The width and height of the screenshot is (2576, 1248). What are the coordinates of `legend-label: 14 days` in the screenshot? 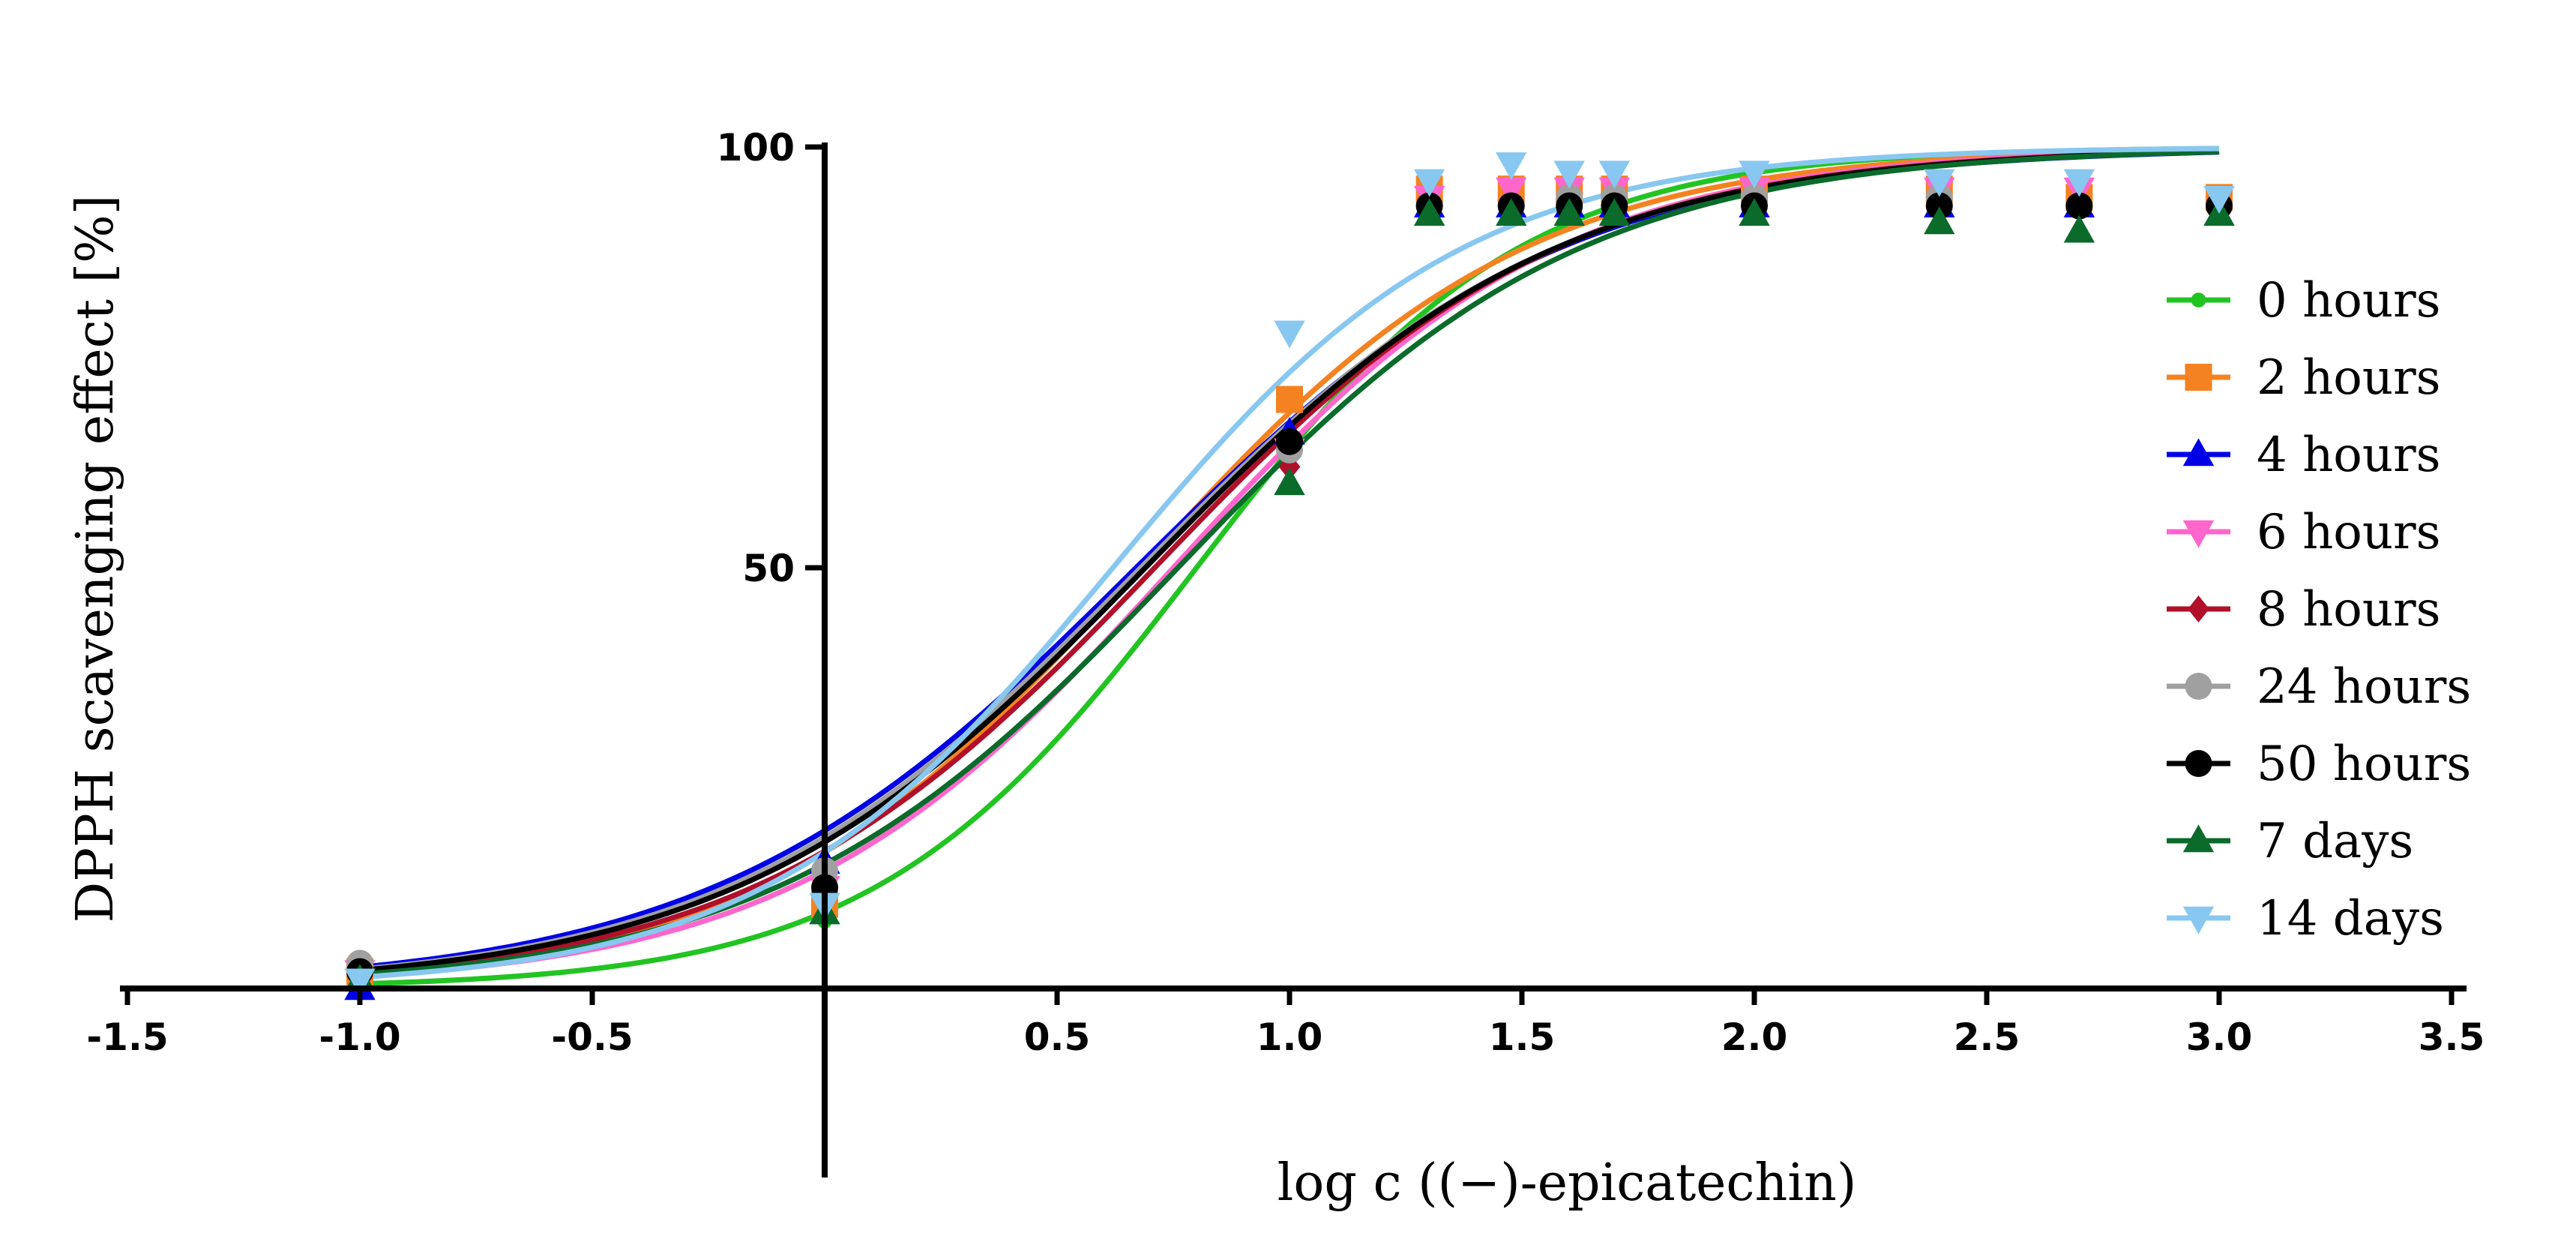 It's located at (2350, 918).